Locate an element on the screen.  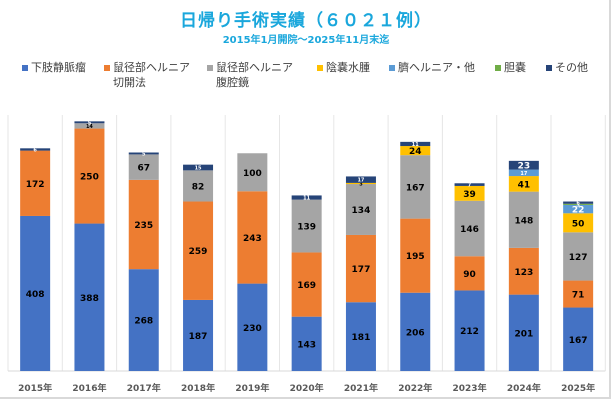
data-label: 134 is located at coordinates (361, 211).